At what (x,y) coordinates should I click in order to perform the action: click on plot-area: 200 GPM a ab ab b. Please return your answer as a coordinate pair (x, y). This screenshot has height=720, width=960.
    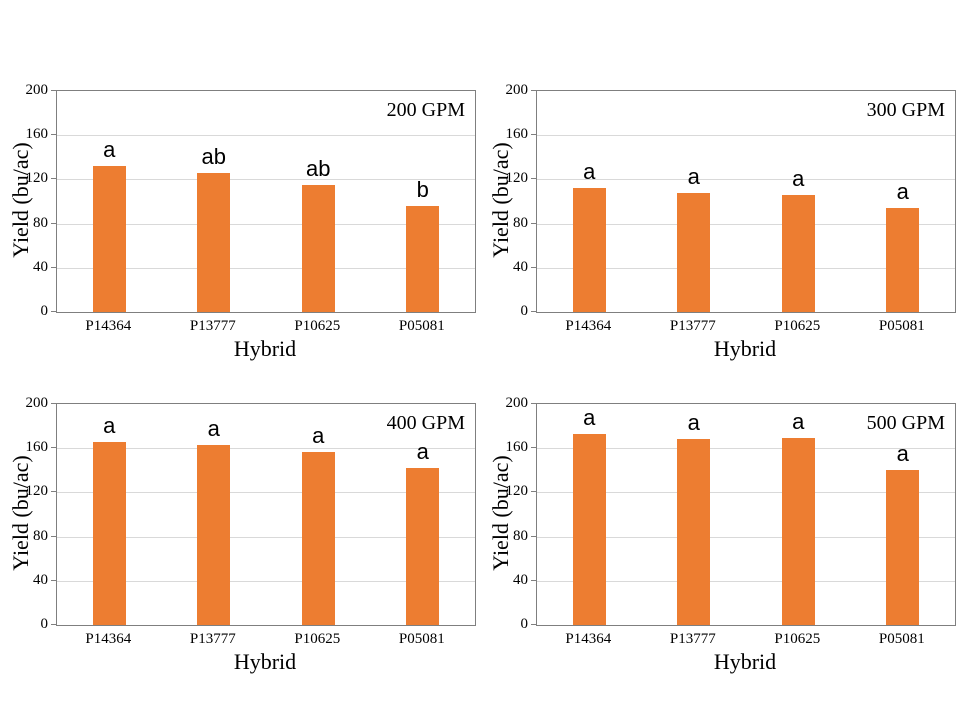
    Looking at the image, I should click on (266, 201).